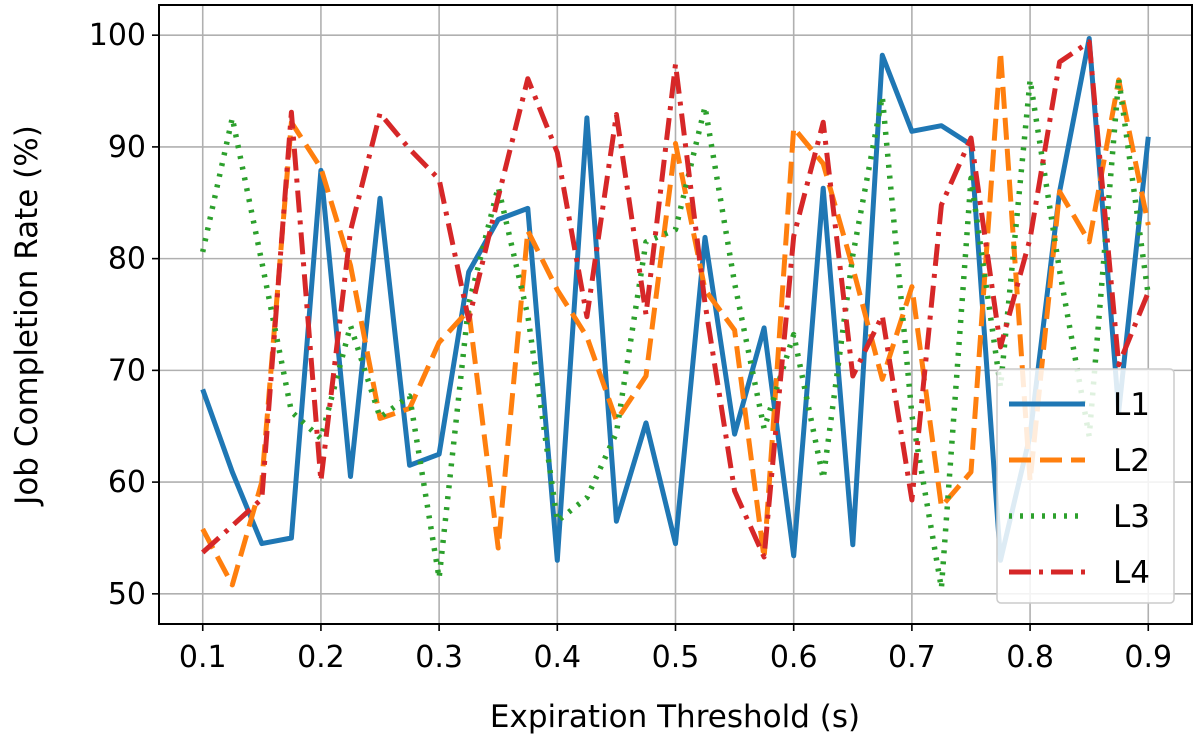 The width and height of the screenshot is (1200, 741). What do you see at coordinates (557, 657) in the screenshot?
I see `x-tick-label: 0.4` at bounding box center [557, 657].